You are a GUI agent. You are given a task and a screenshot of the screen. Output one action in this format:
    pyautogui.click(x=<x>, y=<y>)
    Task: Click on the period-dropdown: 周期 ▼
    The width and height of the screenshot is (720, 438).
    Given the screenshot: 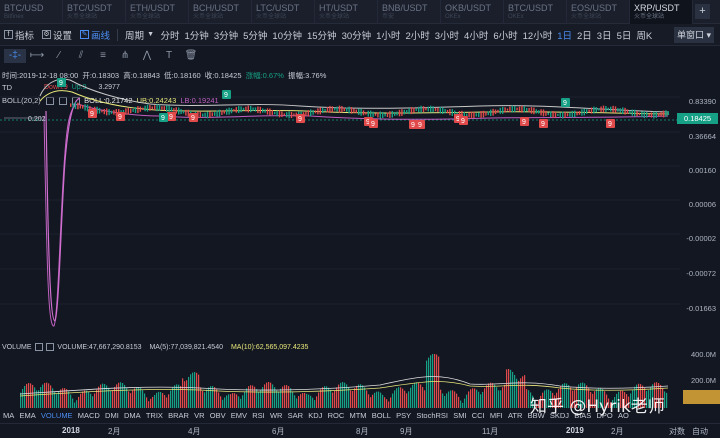 What is the action you would take?
    pyautogui.click(x=139, y=36)
    